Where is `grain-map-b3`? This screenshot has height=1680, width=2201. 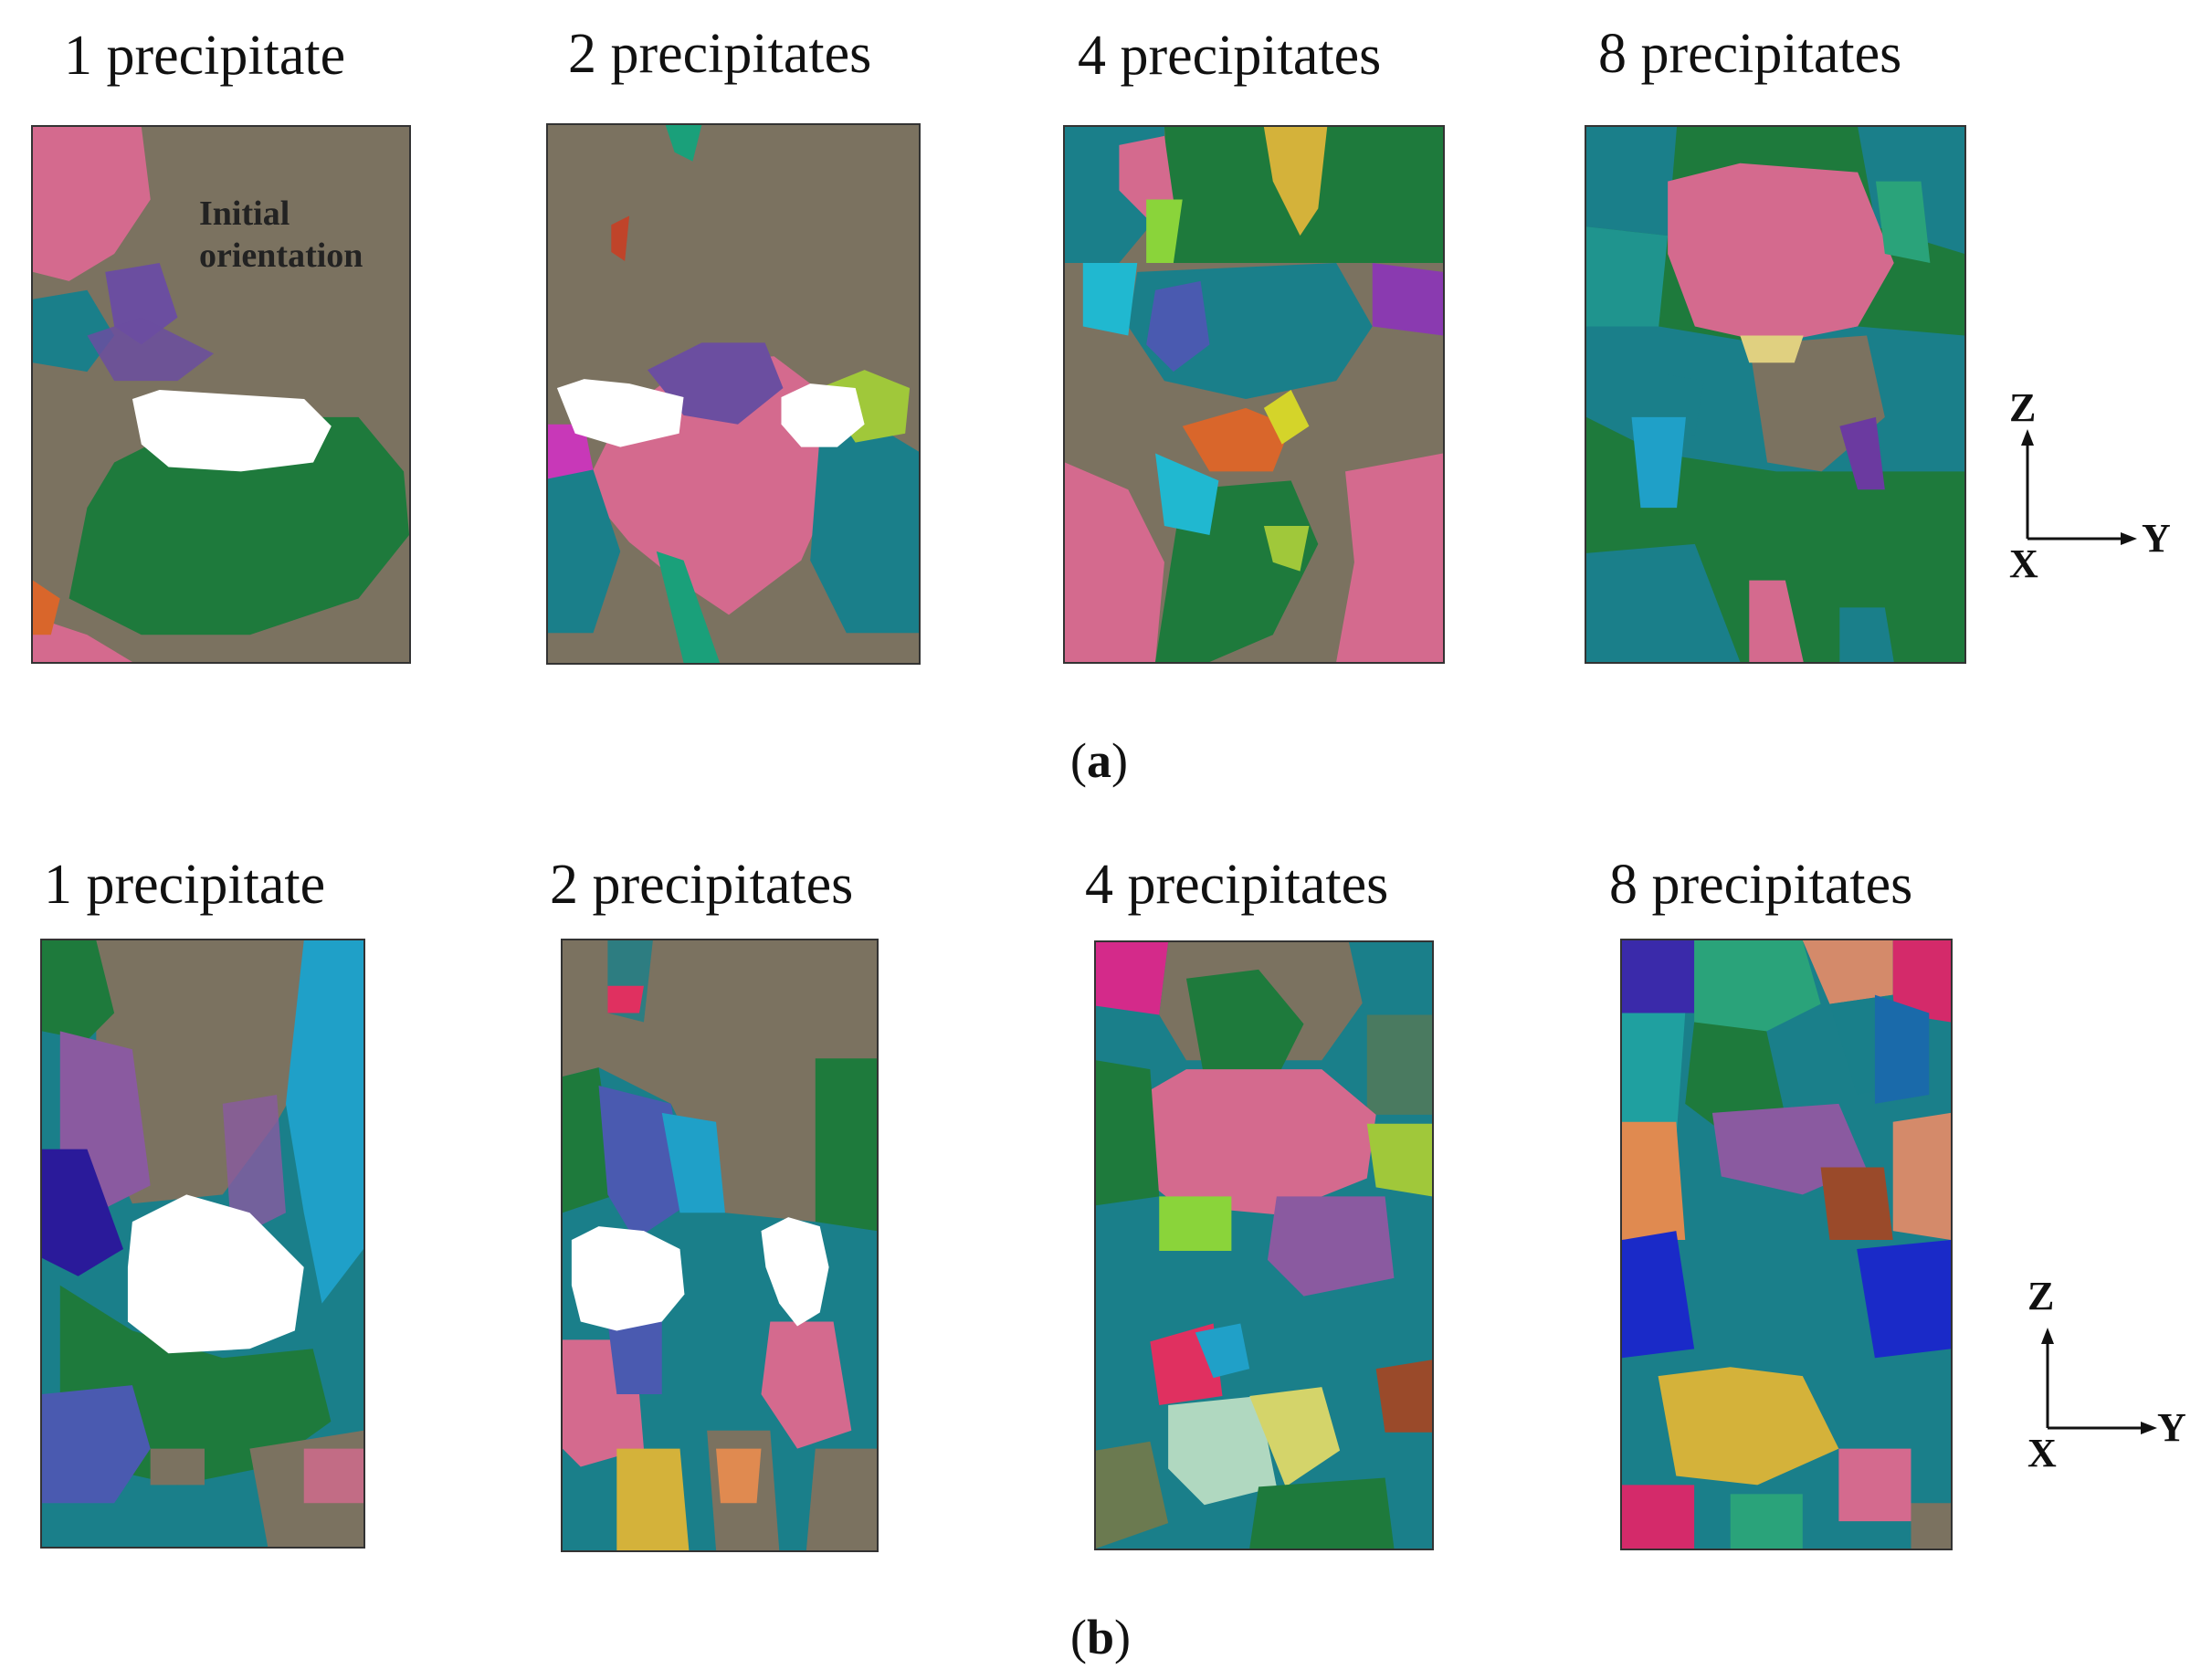
grain-map-b3 is located at coordinates (1264, 1245).